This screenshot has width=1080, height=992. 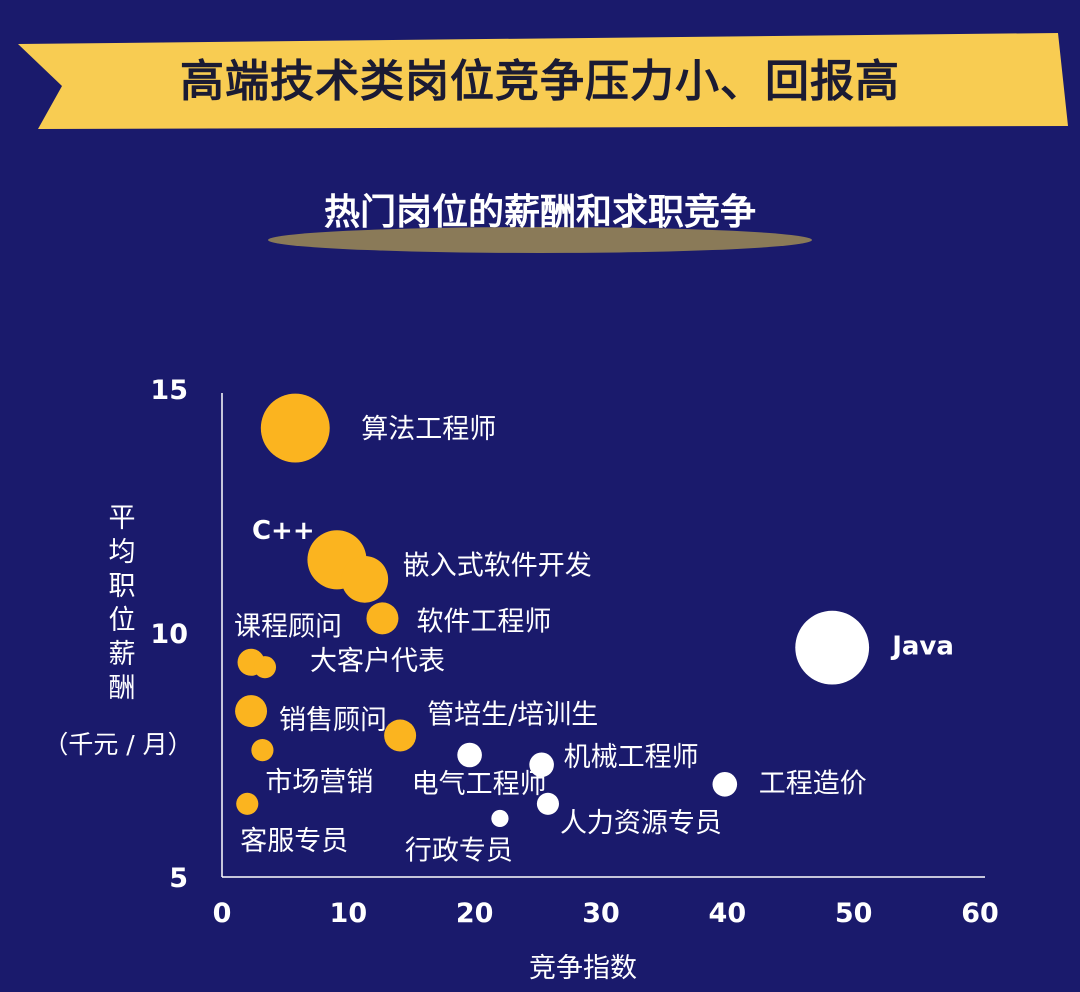 I want to click on chart-subtitle: 热门岗位的薪酬和求职竞争, so click(x=539, y=212).